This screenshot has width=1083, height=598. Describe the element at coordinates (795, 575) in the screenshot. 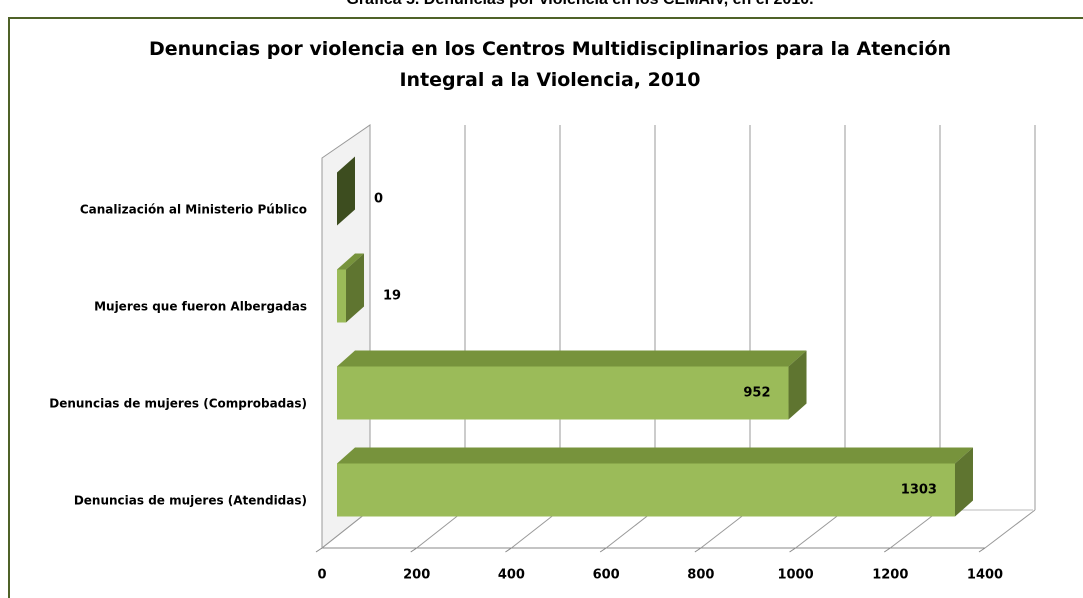

I see `x-tick-label: 1000` at that location.